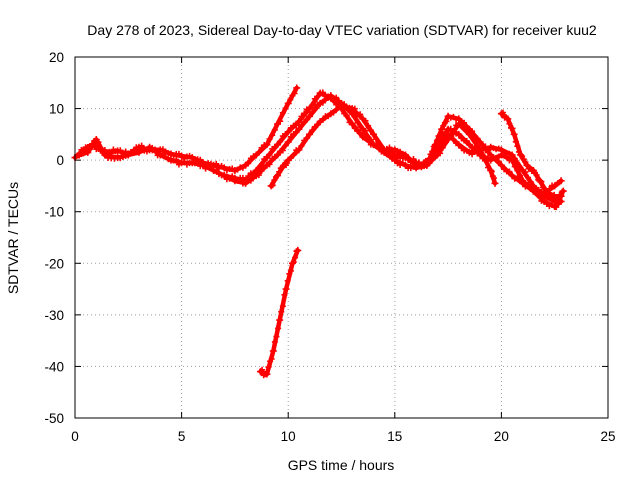 This screenshot has width=640, height=480. Describe the element at coordinates (341, 465) in the screenshot. I see `x-axis-label: GPS time / hours` at that location.